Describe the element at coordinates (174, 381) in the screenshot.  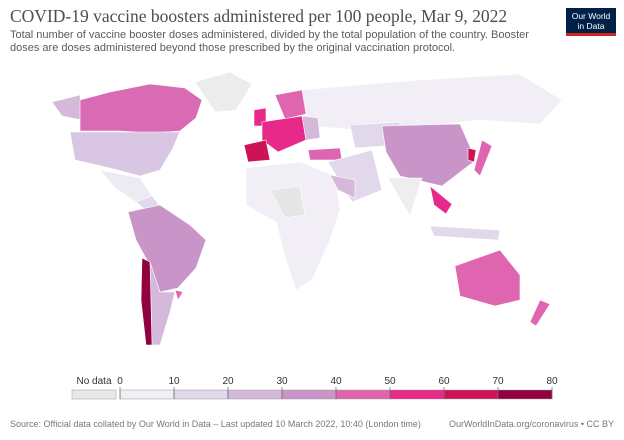
I see `legend-tick-label: 10` at that location.